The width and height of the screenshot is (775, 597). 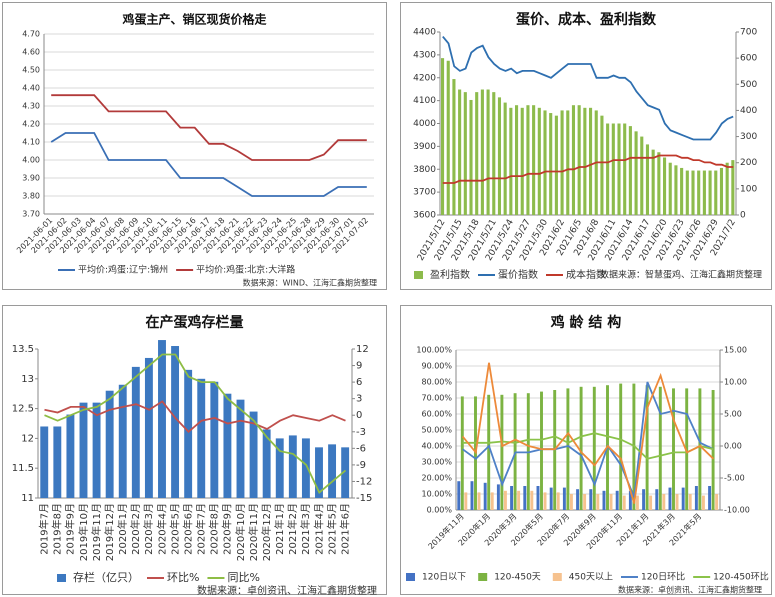 I want to click on y-tick-label: 40.00%, so click(x=436, y=446).